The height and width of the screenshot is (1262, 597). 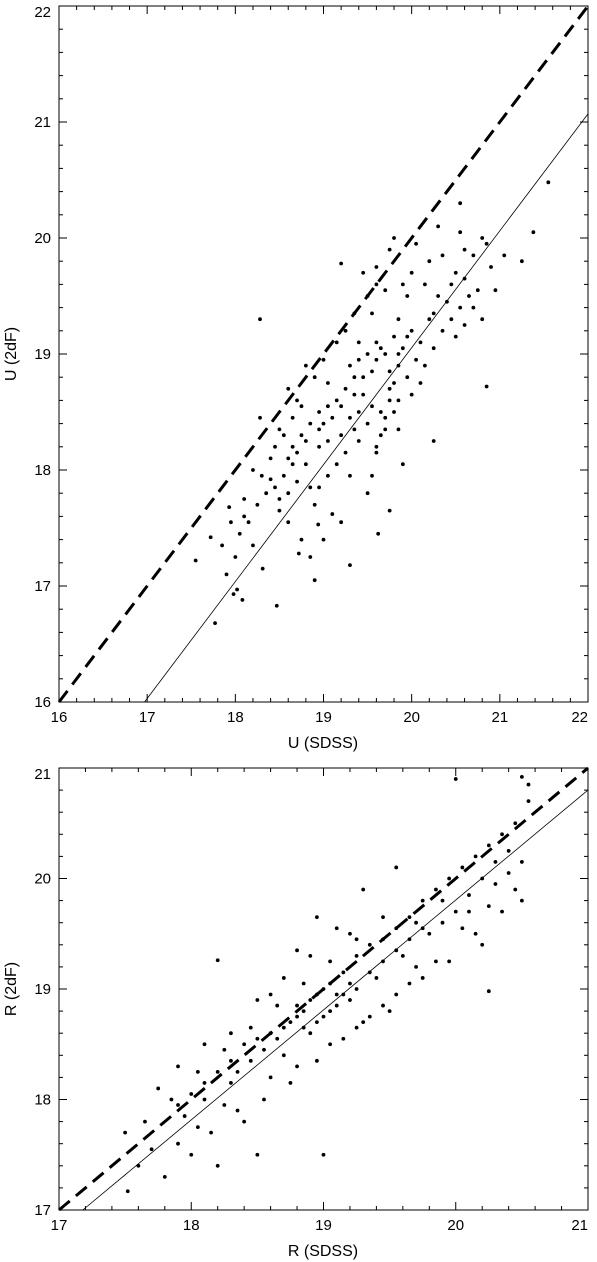 What do you see at coordinates (42, 354) in the screenshot?
I see `y-tick-label: 19` at bounding box center [42, 354].